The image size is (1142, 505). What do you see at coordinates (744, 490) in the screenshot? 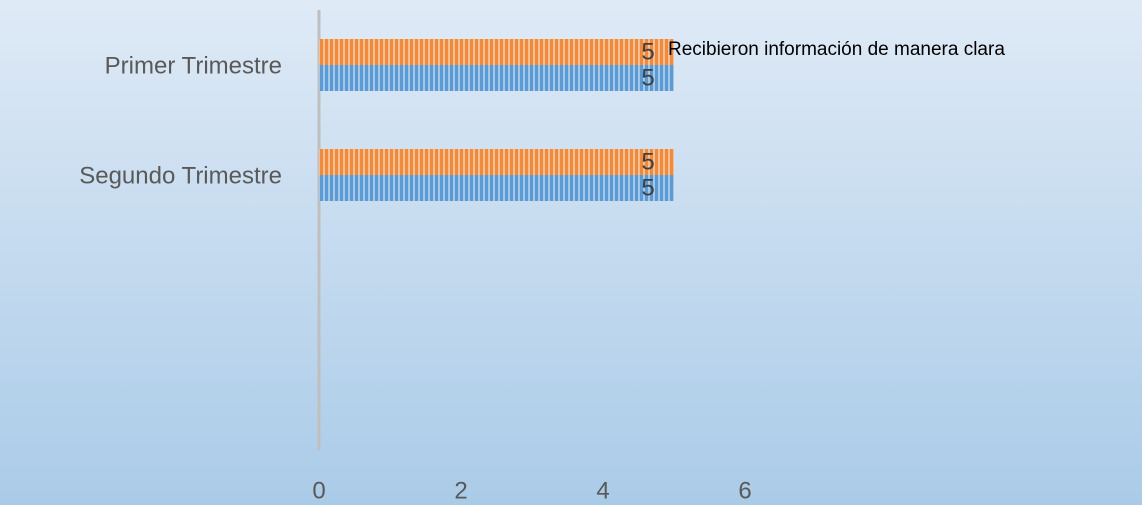
I see `x-tick-label: 6` at bounding box center [744, 490].